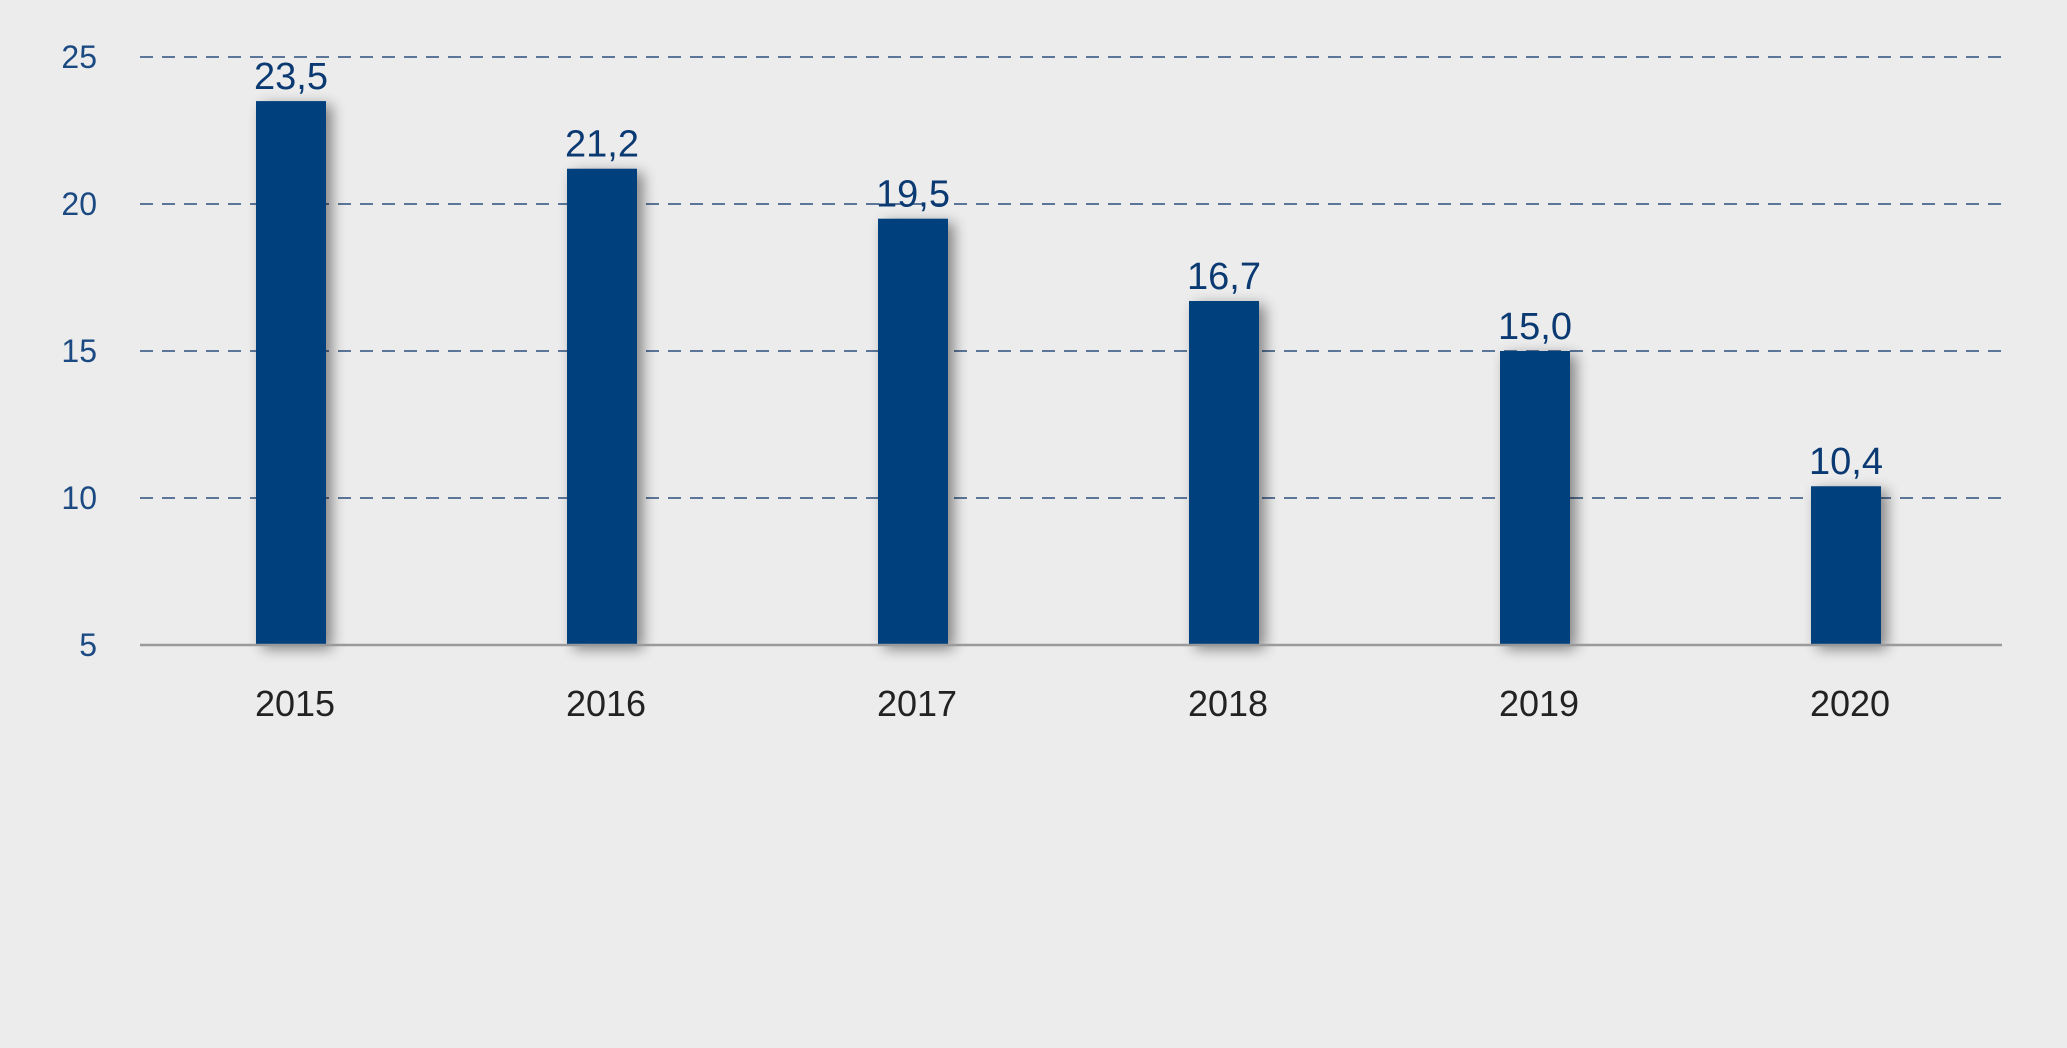 This screenshot has height=1048, width=2067. What do you see at coordinates (1224, 277) in the screenshot?
I see `data-label: 16,7` at bounding box center [1224, 277].